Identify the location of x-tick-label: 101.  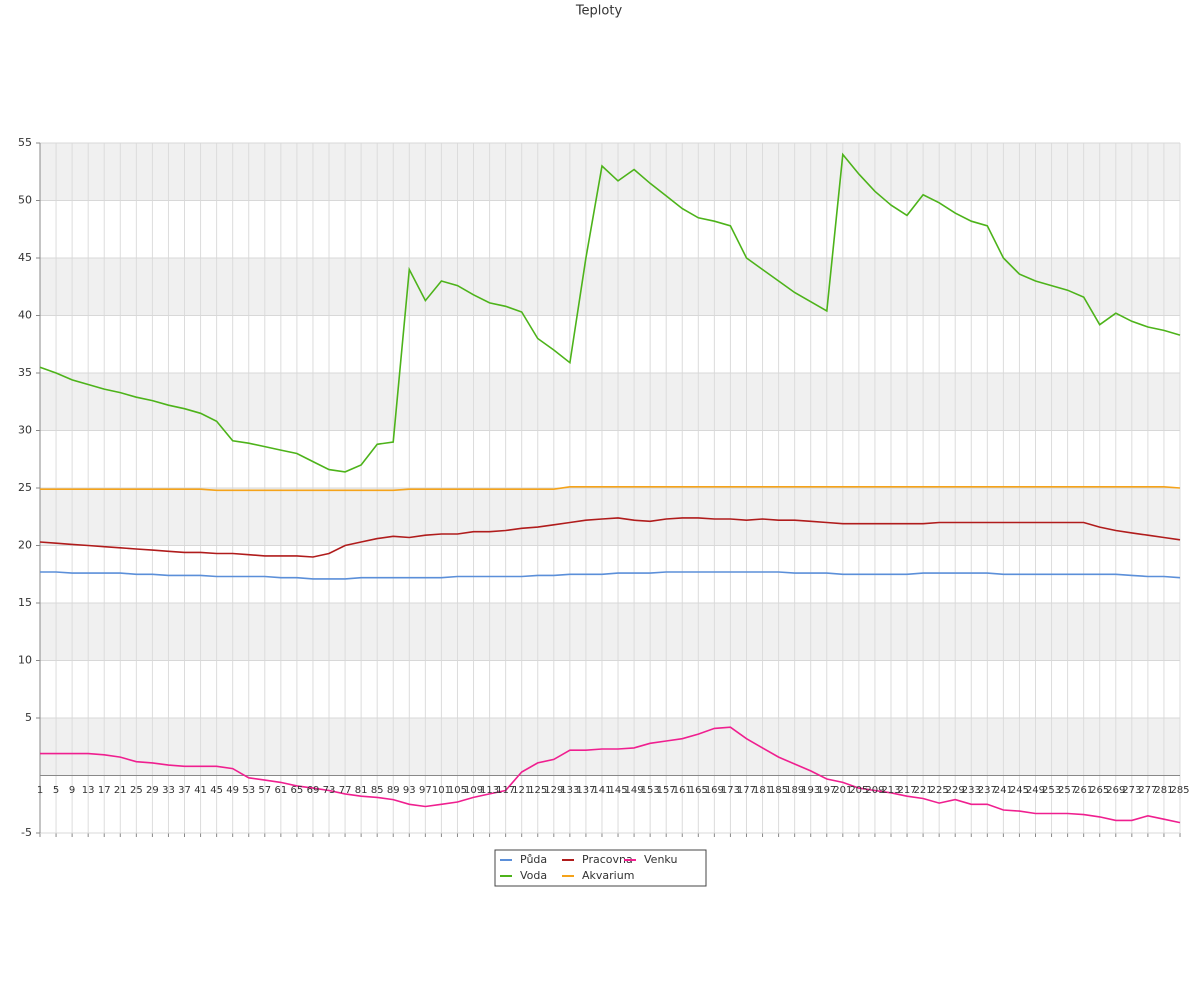
(441, 790).